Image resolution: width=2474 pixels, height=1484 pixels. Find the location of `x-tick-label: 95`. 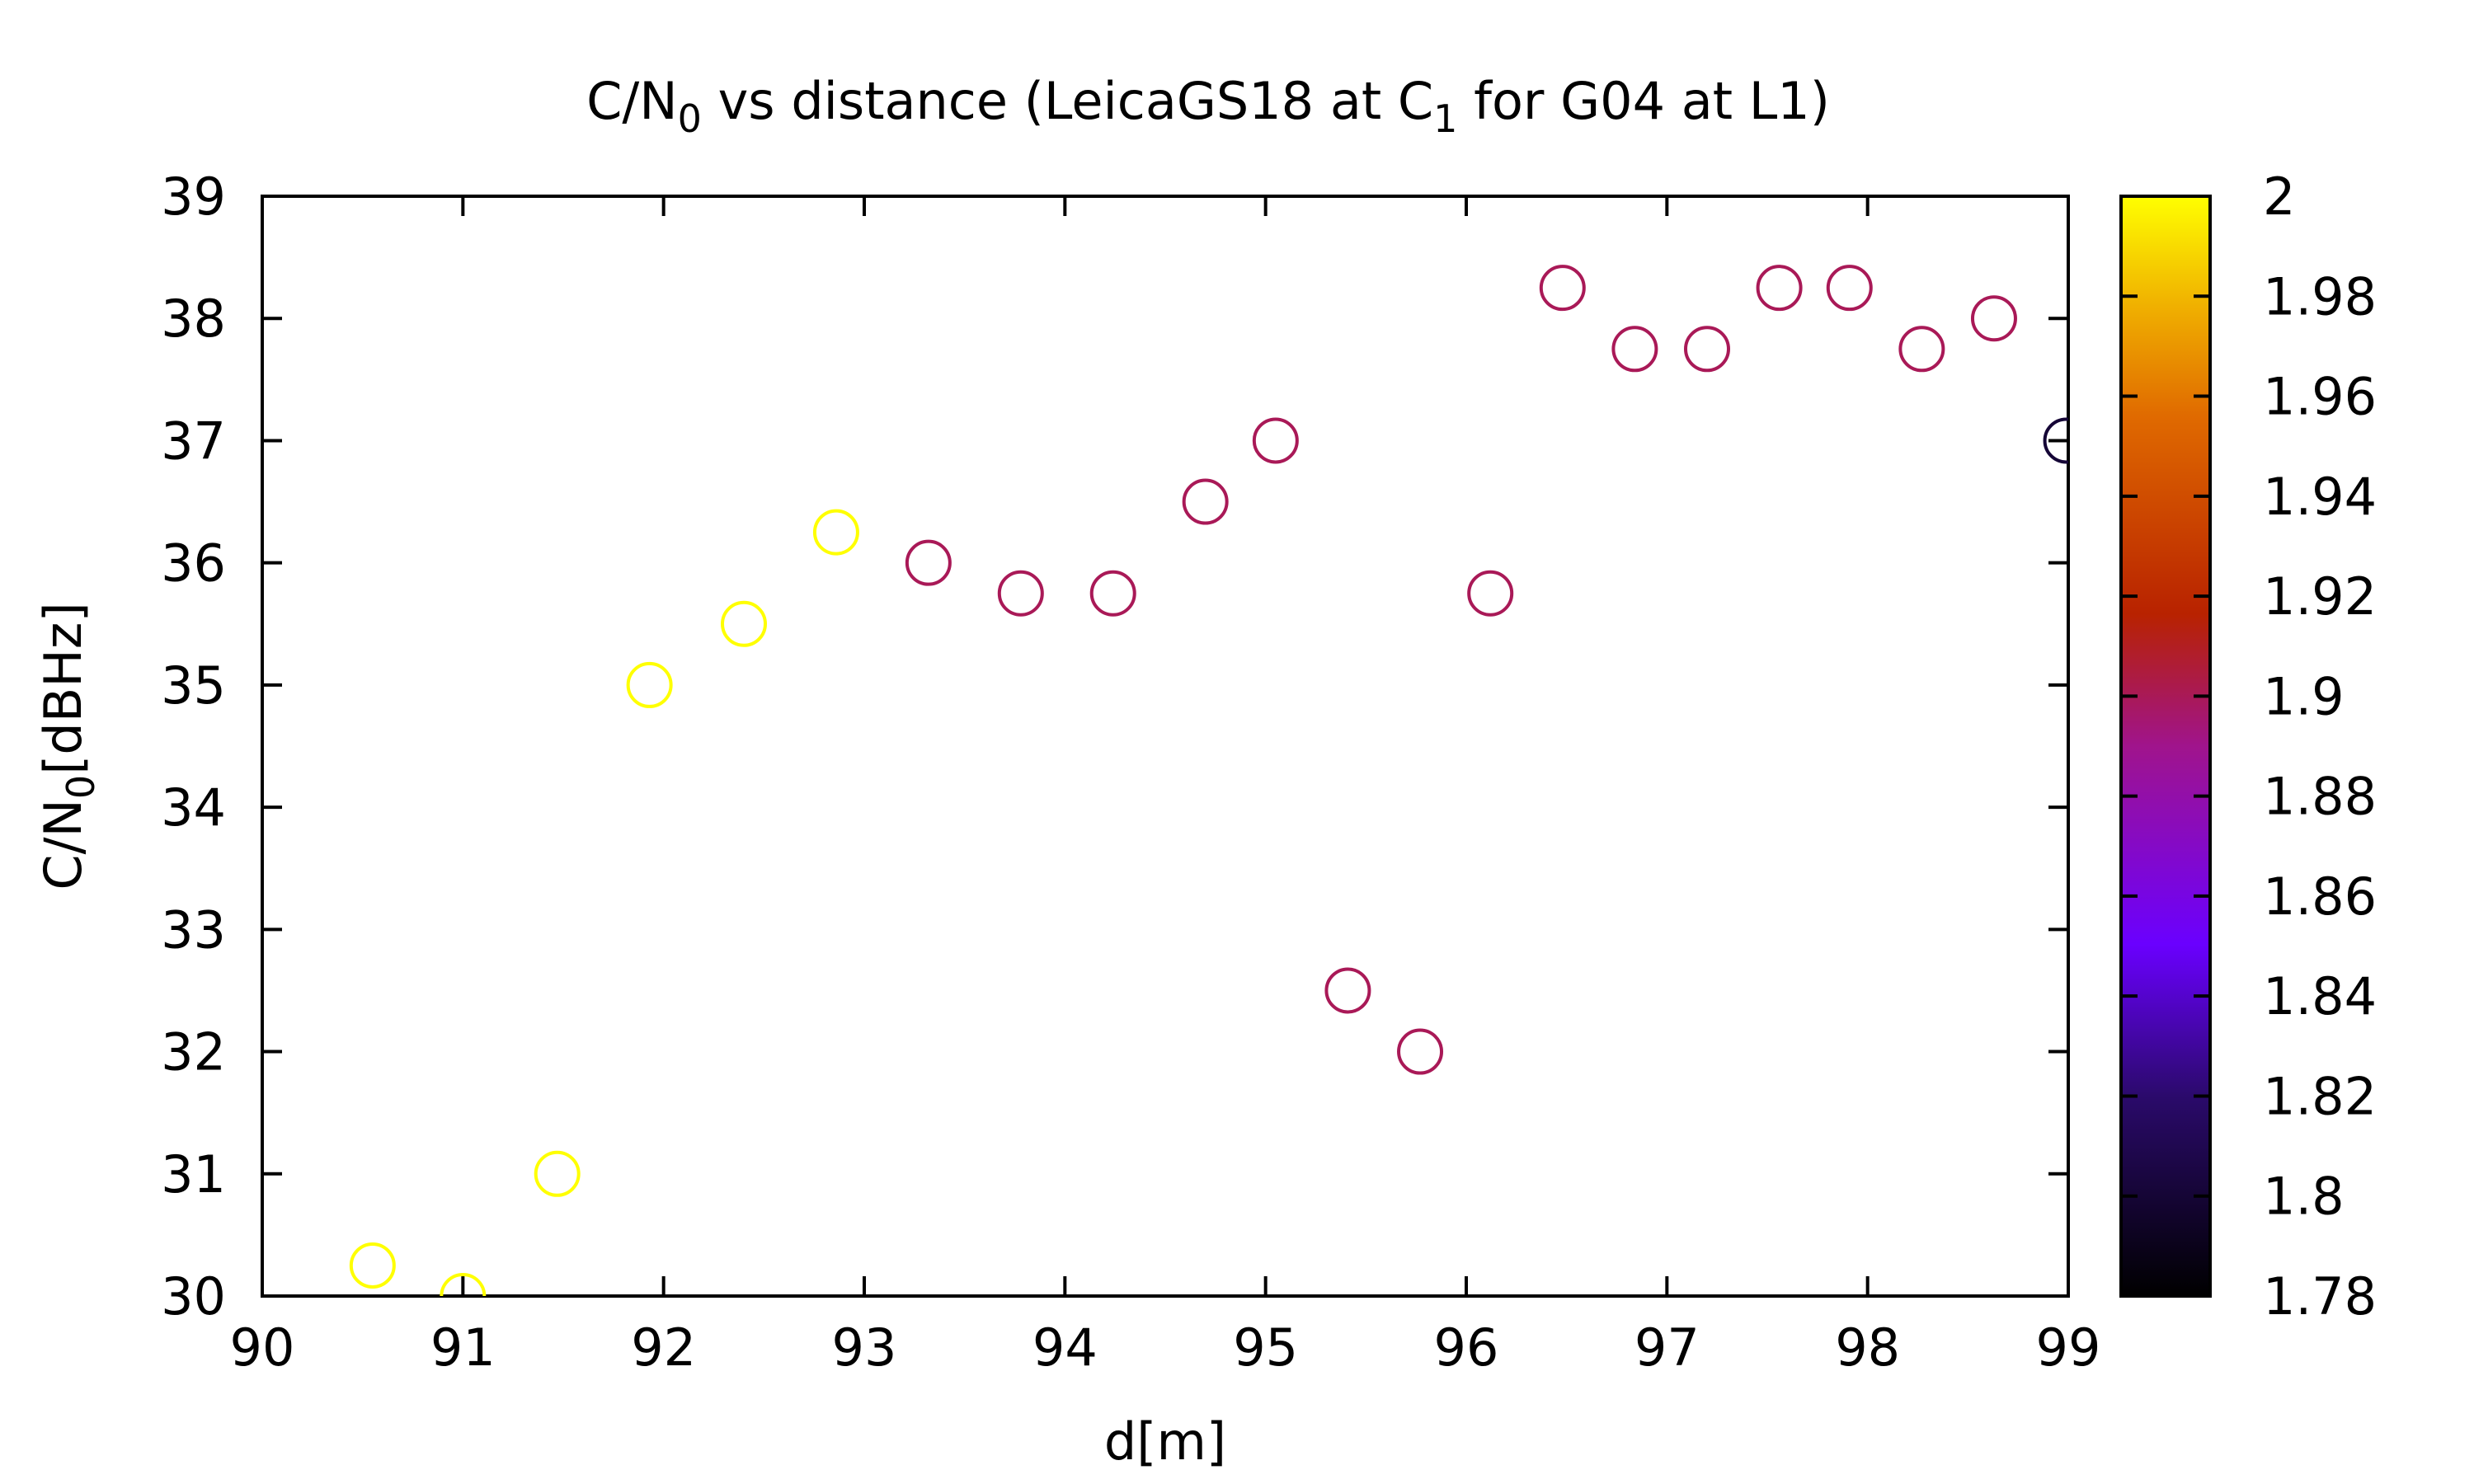

x-tick-label: 95 is located at coordinates (1265, 1347).